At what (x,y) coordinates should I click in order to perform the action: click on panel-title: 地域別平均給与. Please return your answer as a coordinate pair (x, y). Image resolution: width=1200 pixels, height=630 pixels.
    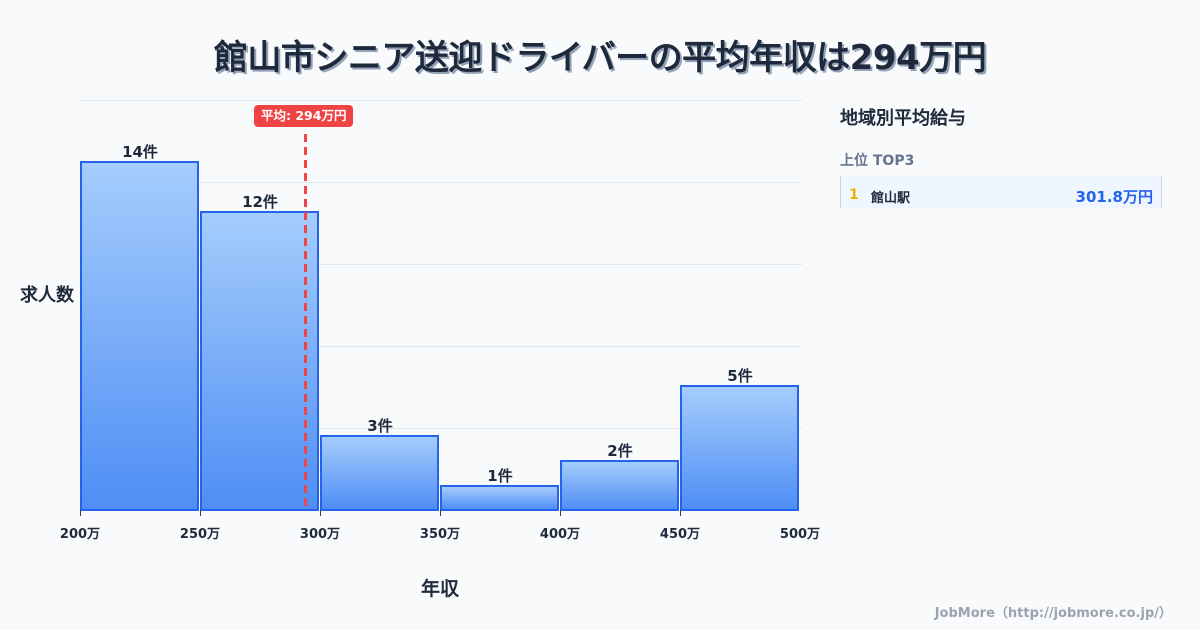
    Looking at the image, I should click on (903, 118).